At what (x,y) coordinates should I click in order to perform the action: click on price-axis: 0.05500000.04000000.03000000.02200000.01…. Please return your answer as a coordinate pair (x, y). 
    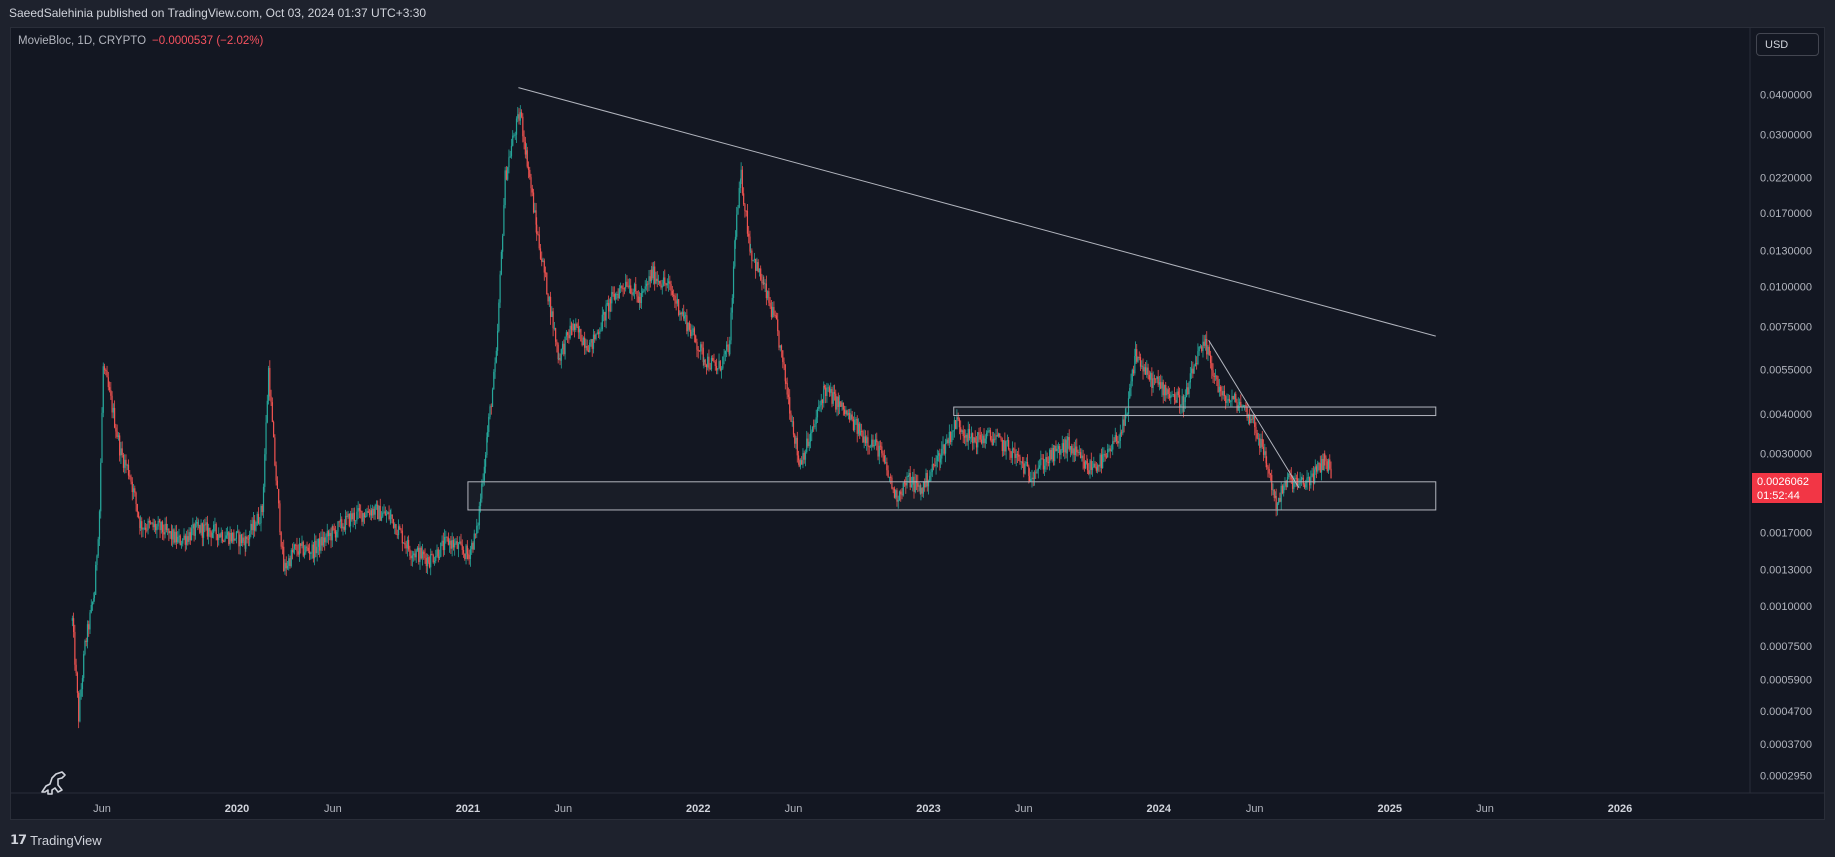
    Looking at the image, I should click on (1780, 410).